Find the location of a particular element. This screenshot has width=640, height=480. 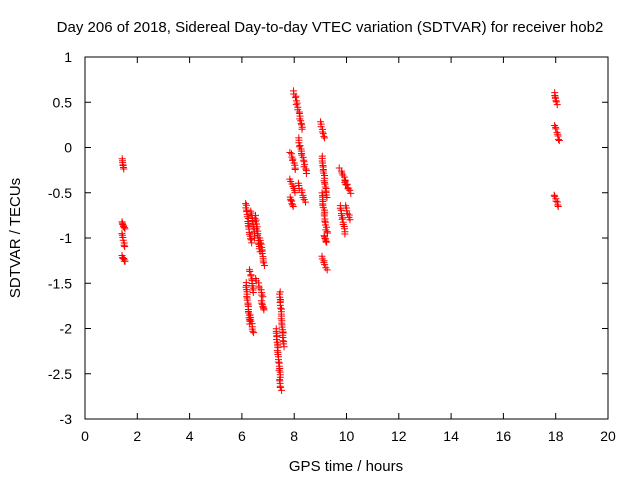

x-tick-label: 12 is located at coordinates (399, 436).